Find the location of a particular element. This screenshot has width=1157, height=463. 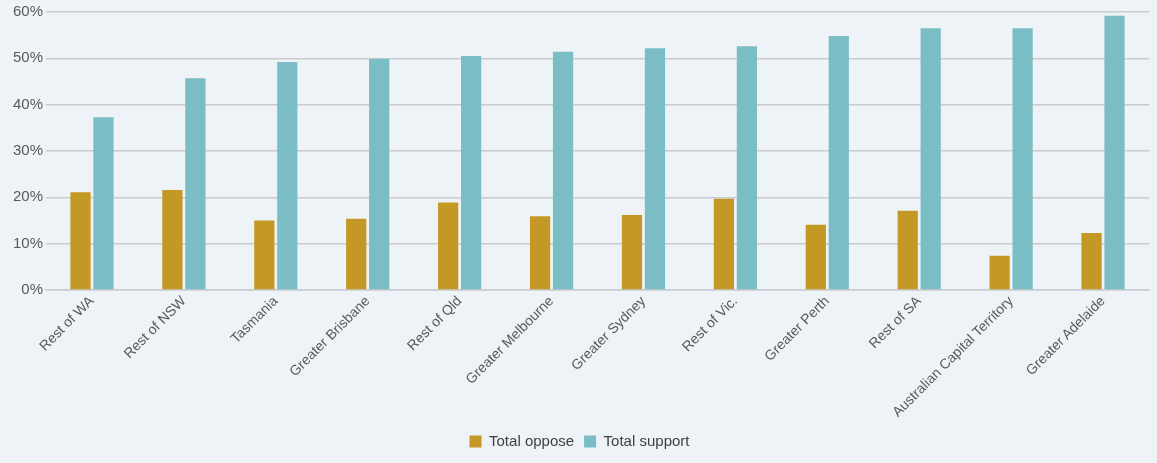

y-tick-label: 40% is located at coordinates (28, 103).